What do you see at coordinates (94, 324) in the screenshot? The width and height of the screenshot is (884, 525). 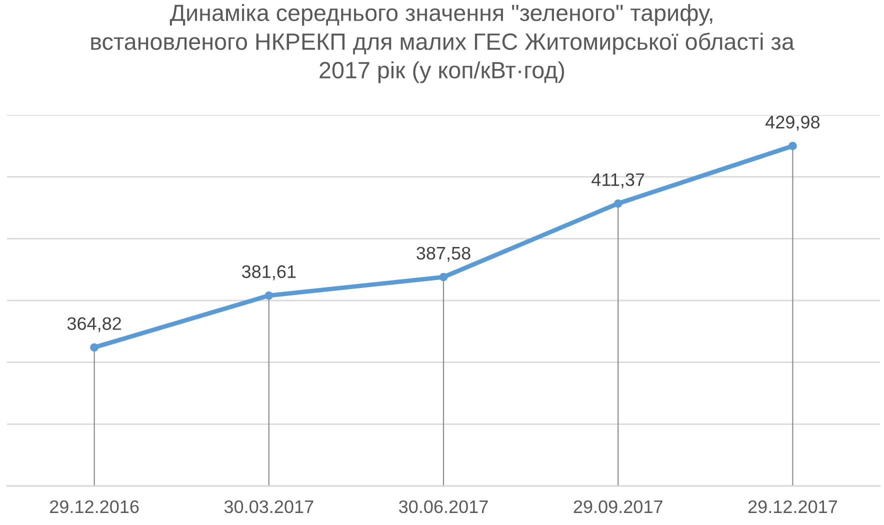 I see `data-label: 364,82` at bounding box center [94, 324].